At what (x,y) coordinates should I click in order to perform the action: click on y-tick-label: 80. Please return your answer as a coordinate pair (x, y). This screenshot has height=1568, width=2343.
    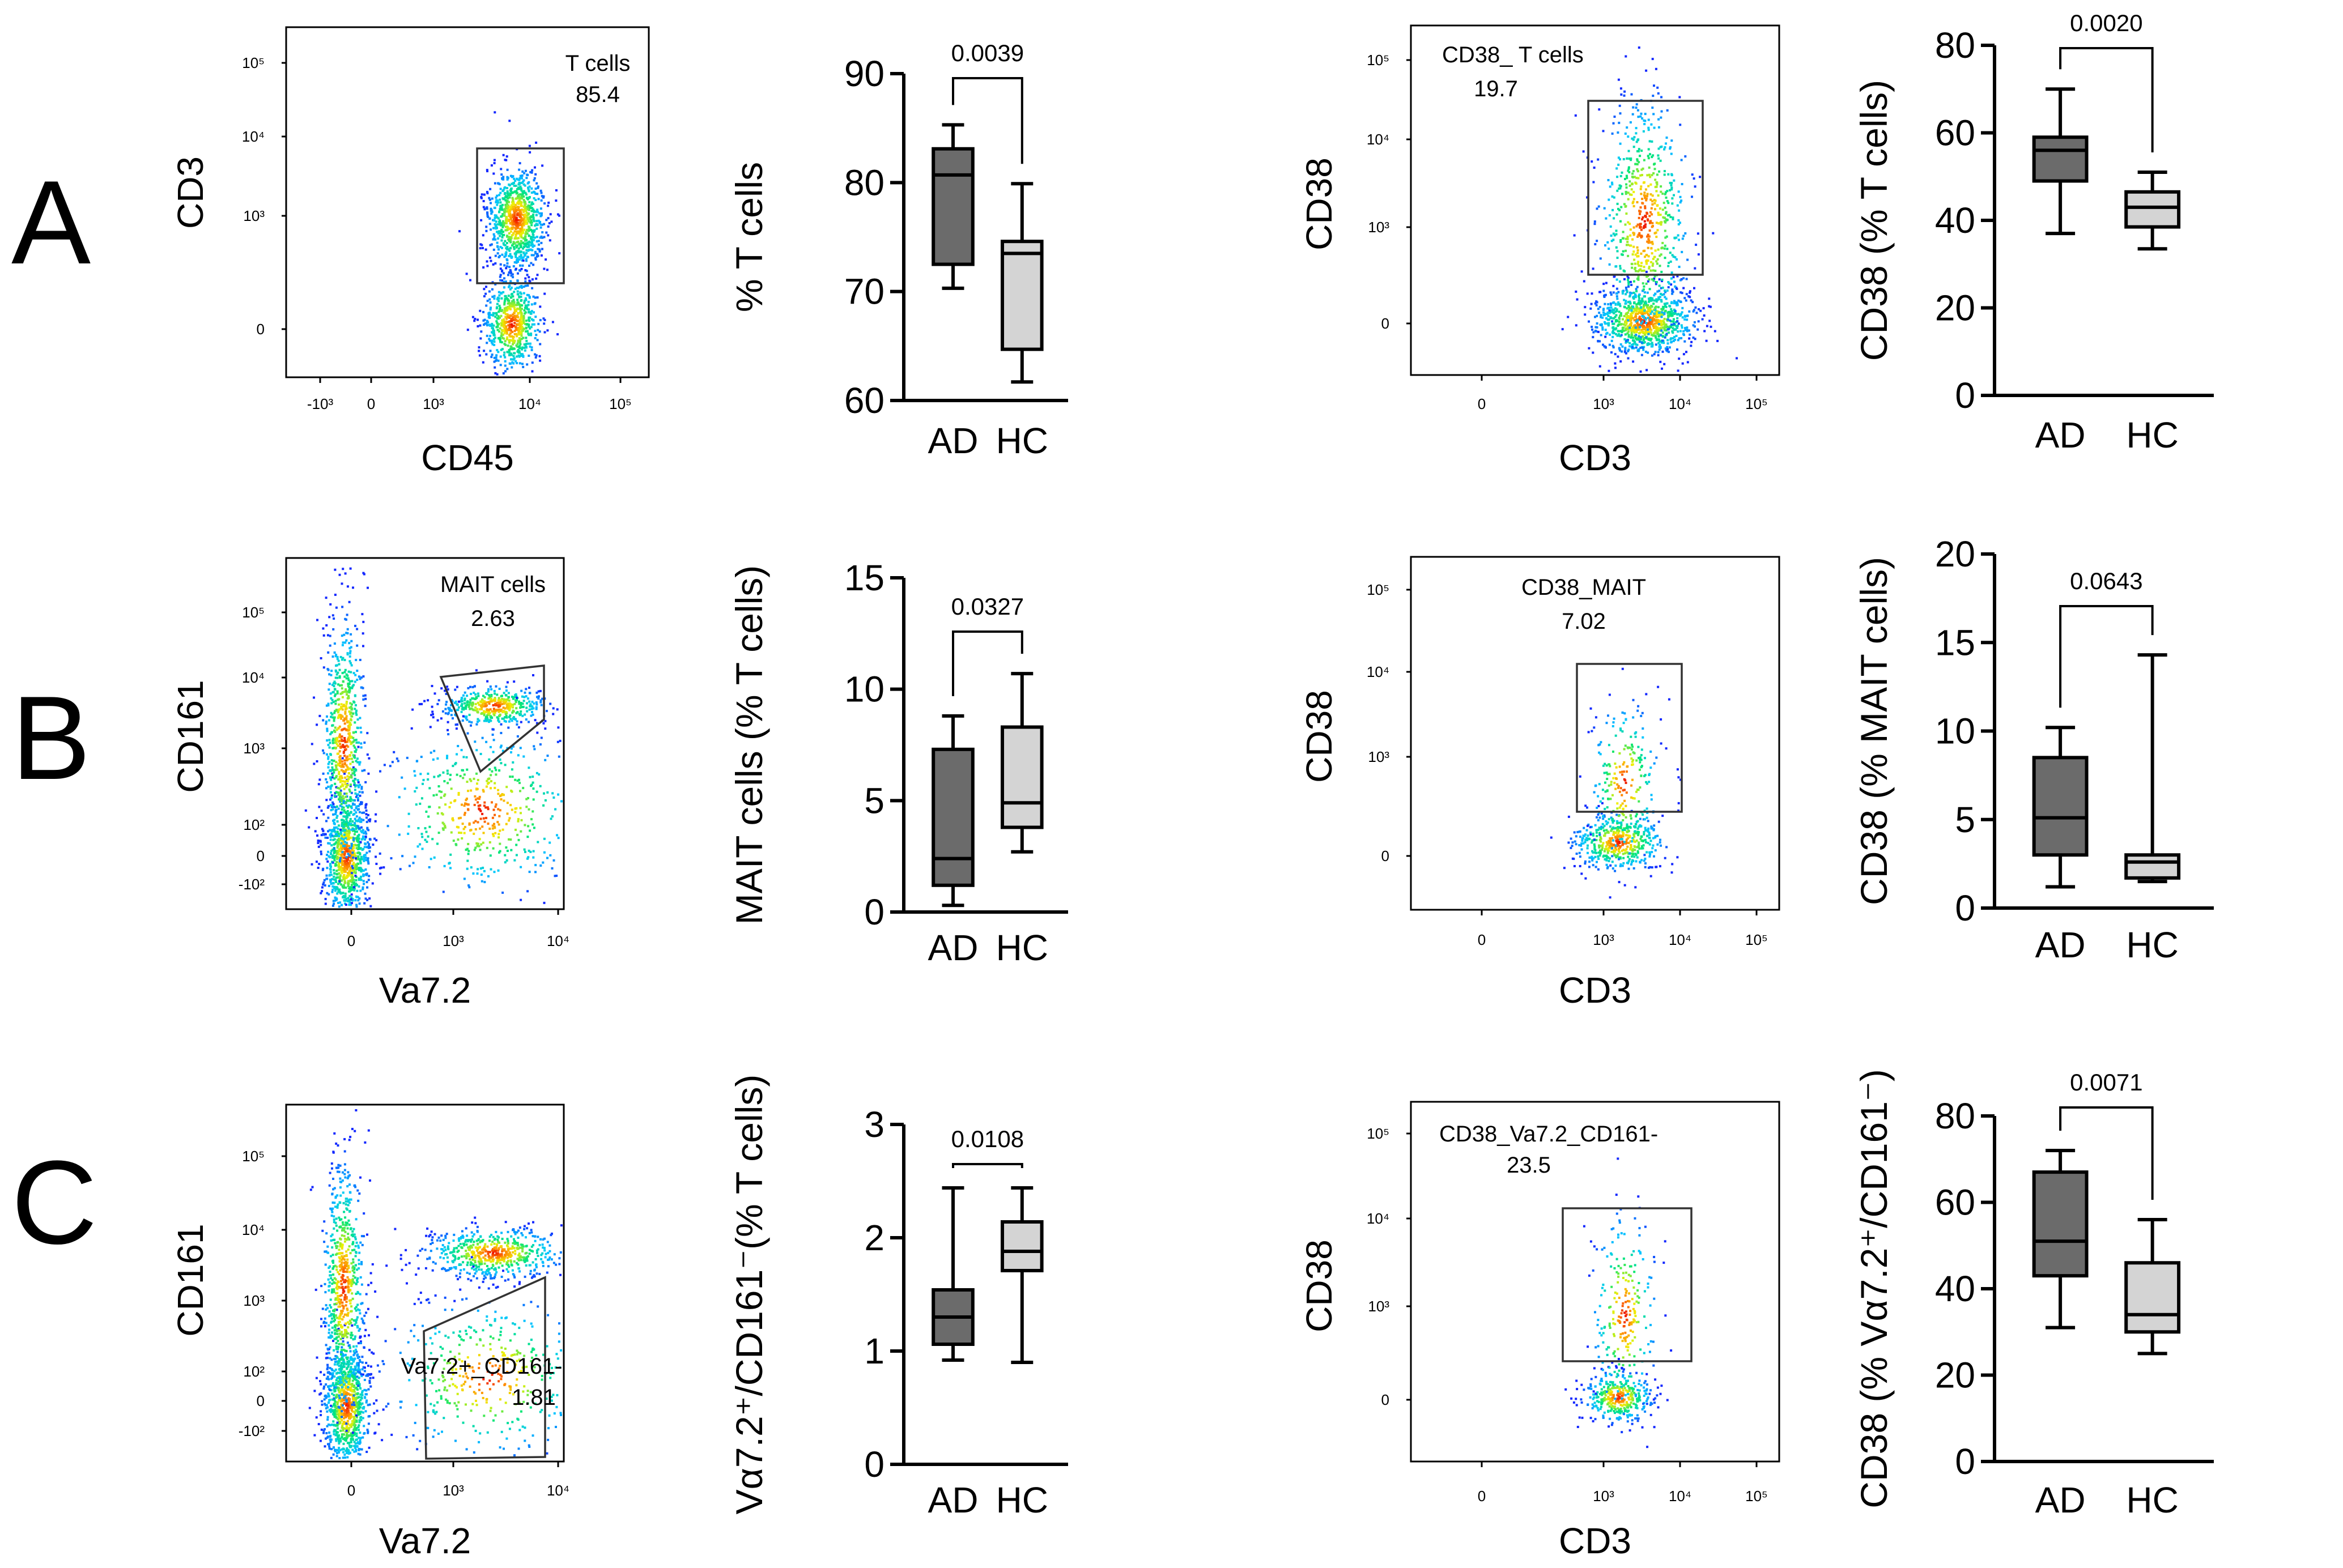
    Looking at the image, I should click on (864, 183).